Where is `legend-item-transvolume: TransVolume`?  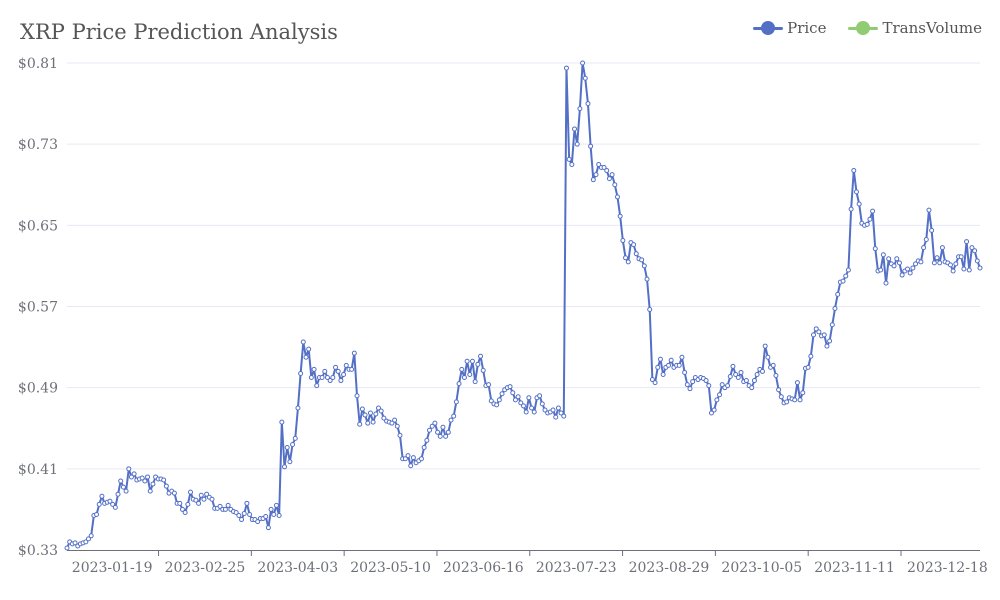 legend-item-transvolume: TransVolume is located at coordinates (915, 28).